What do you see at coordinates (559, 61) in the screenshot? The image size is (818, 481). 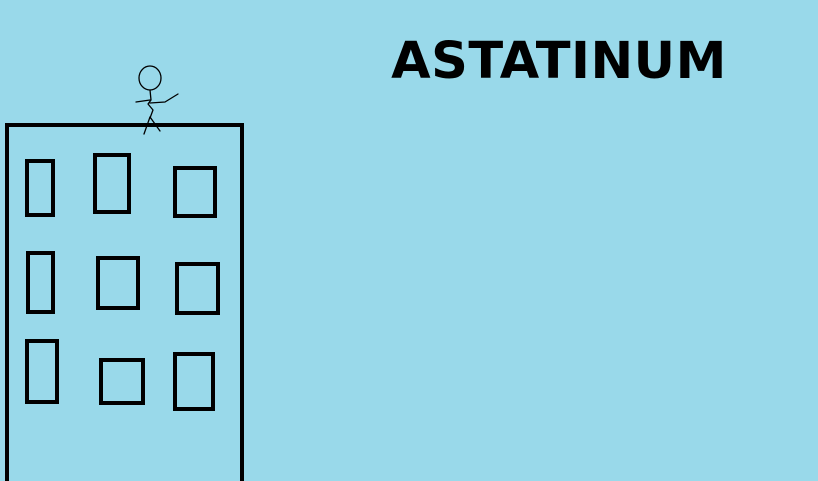 I see `title-text: ASTATINUM` at bounding box center [559, 61].